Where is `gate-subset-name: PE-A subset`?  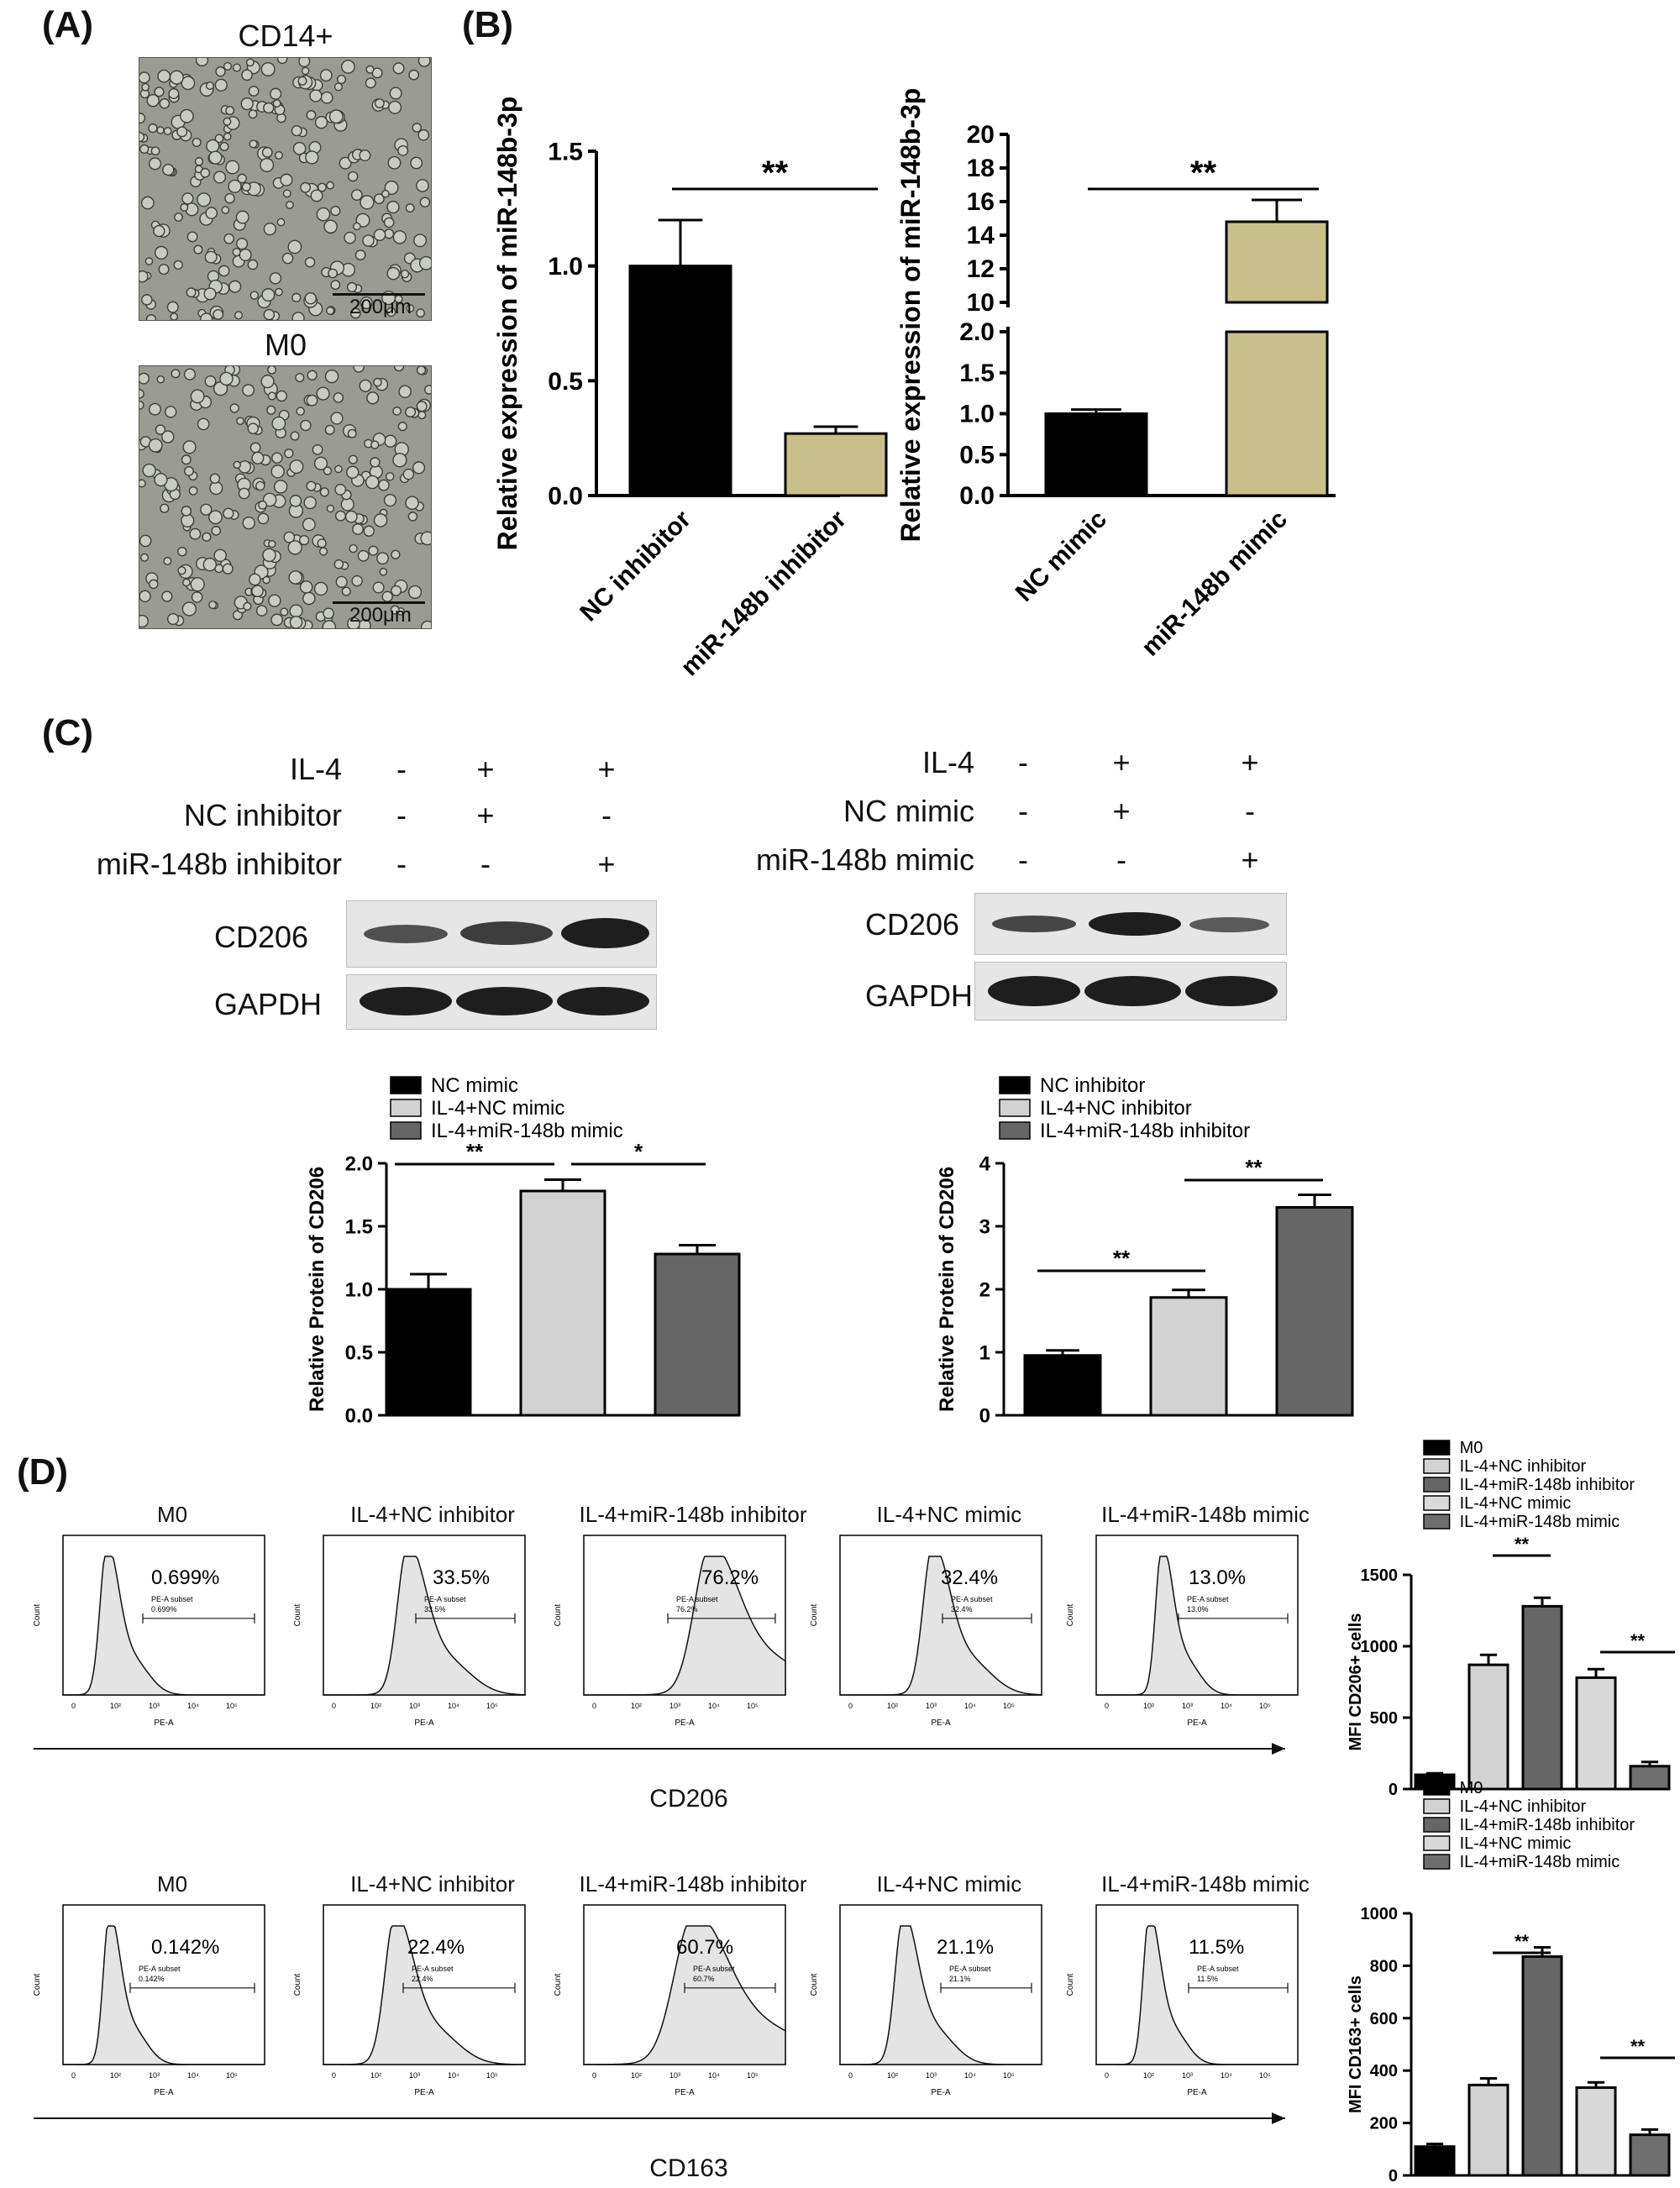 gate-subset-name: PE-A subset is located at coordinates (970, 1969).